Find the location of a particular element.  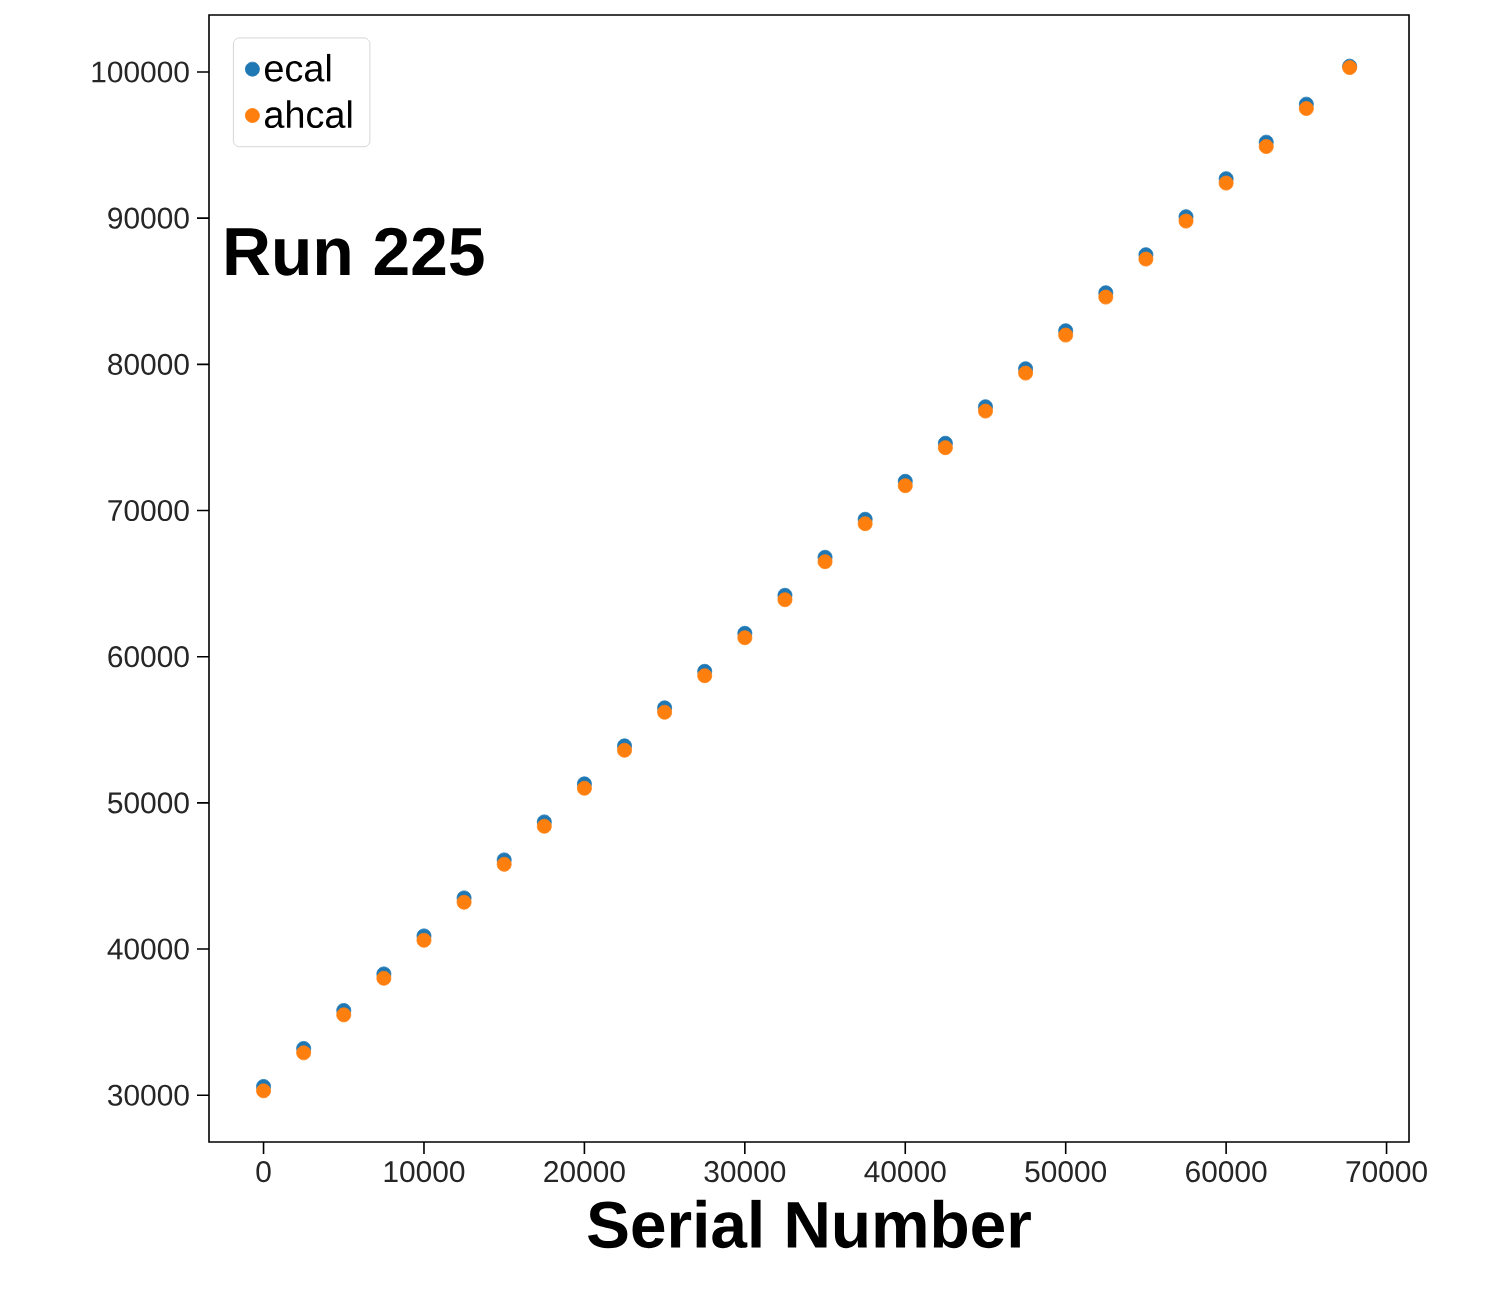

x-tick-label: 0 is located at coordinates (263, 1172).